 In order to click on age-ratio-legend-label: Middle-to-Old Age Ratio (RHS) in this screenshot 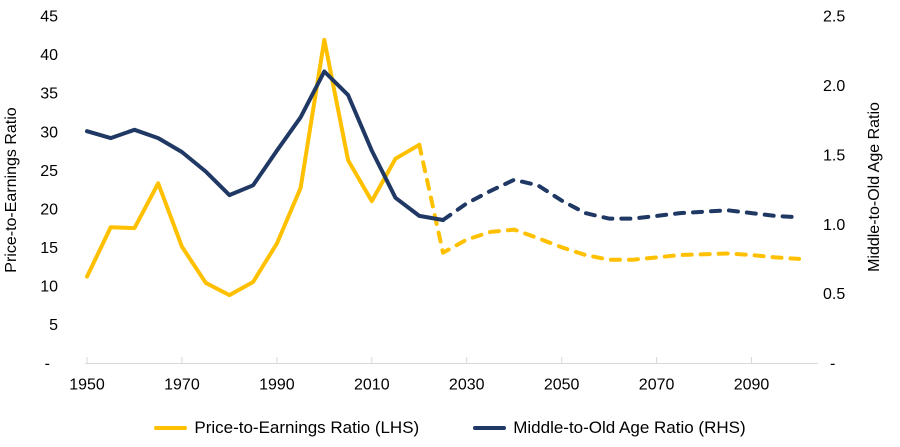, I will do `click(629, 427)`.